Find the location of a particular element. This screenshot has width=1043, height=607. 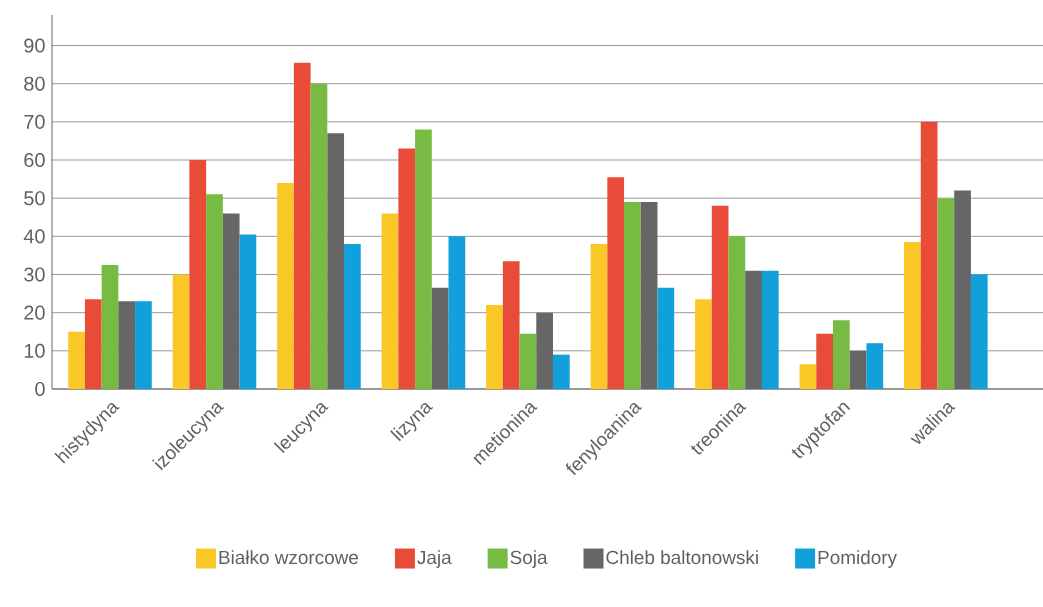

legend-label: Jaja is located at coordinates (434, 559).